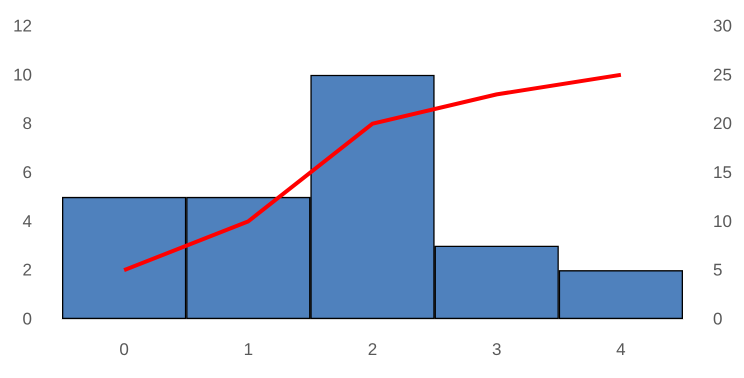 The image size is (744, 378). I want to click on y2-tick-label: 0, so click(717, 319).